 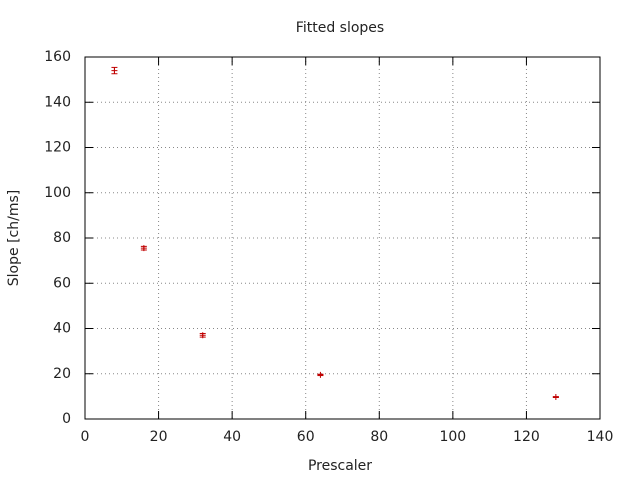 What do you see at coordinates (340, 28) in the screenshot?
I see `chart-title: Fitted slopes` at bounding box center [340, 28].